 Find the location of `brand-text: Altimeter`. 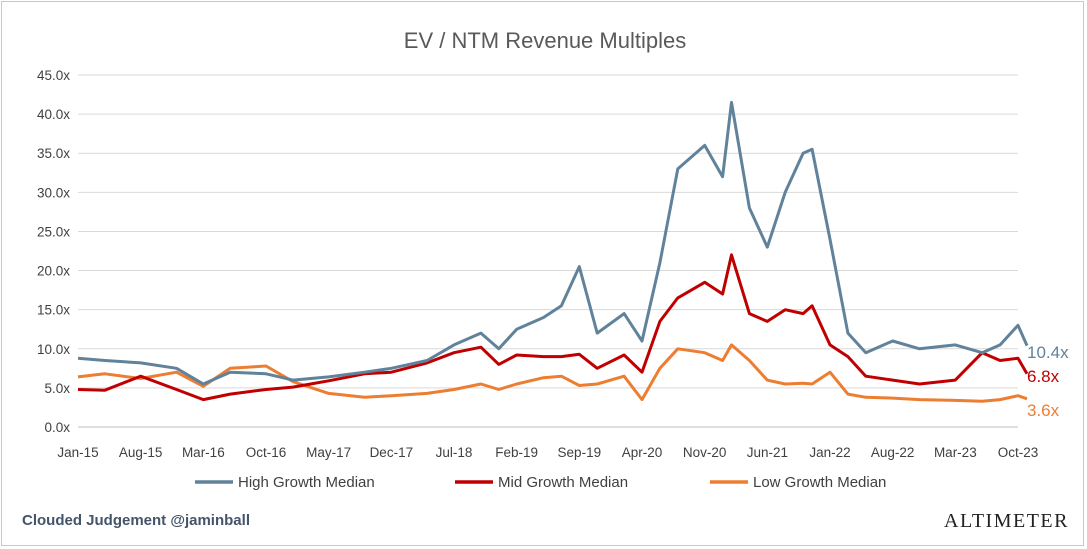

brand-text: Altimeter is located at coordinates (1006, 521).